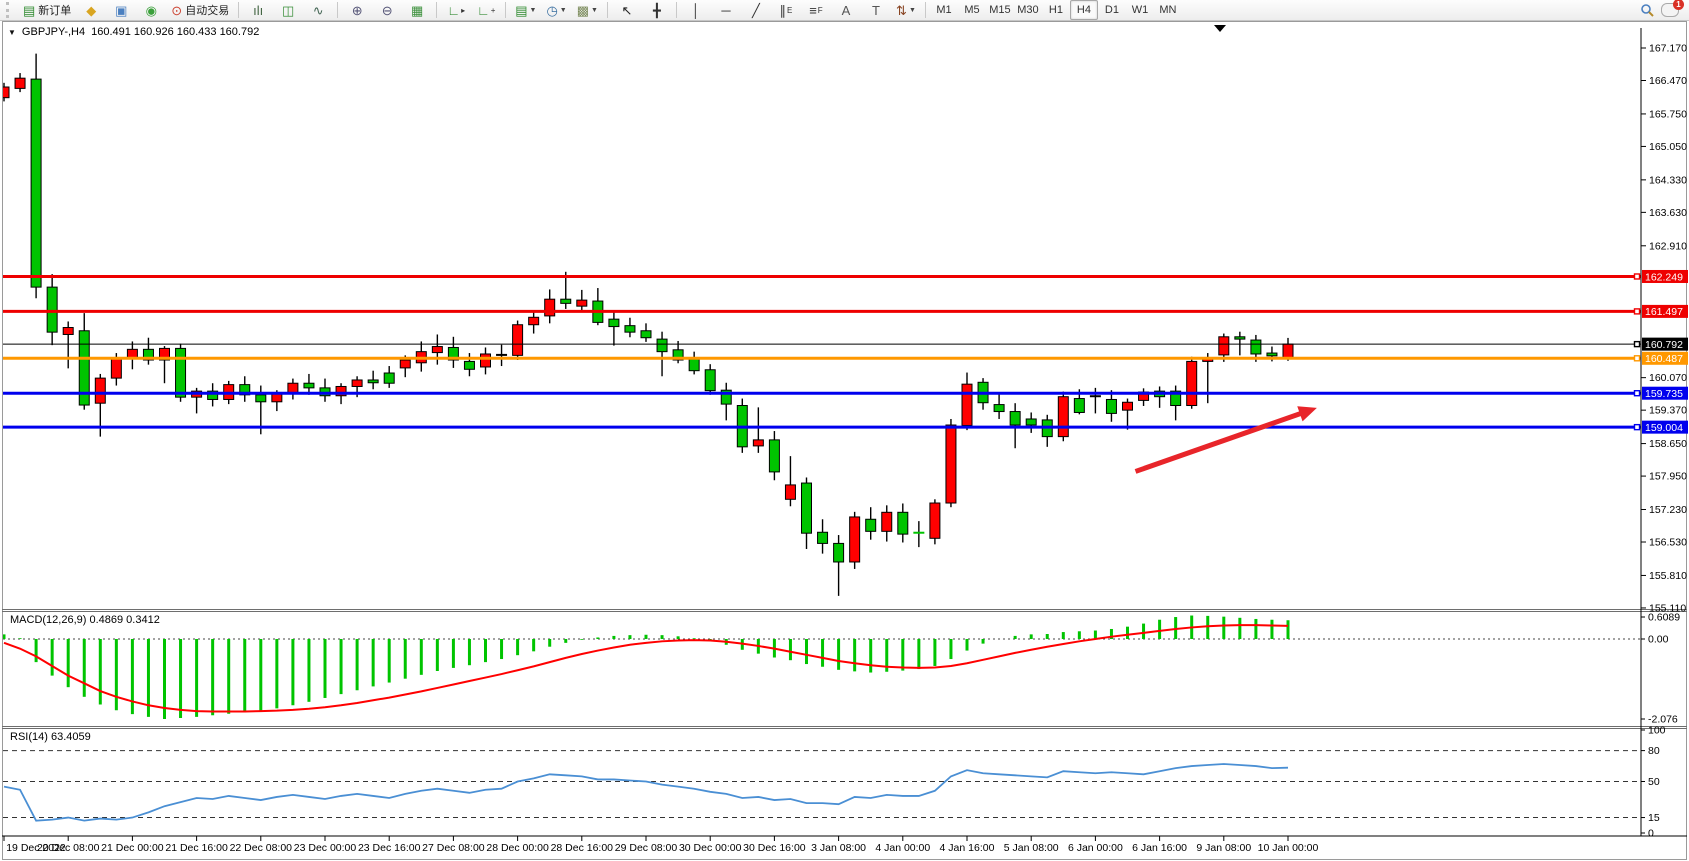  What do you see at coordinates (132, 848) in the screenshot?
I see `svg-text: 21 Dec 00:00` at bounding box center [132, 848].